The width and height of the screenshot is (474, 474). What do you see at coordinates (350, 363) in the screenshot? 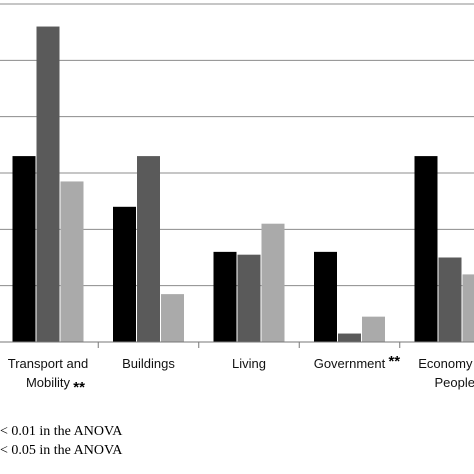
I see `category-label: Government` at bounding box center [350, 363].